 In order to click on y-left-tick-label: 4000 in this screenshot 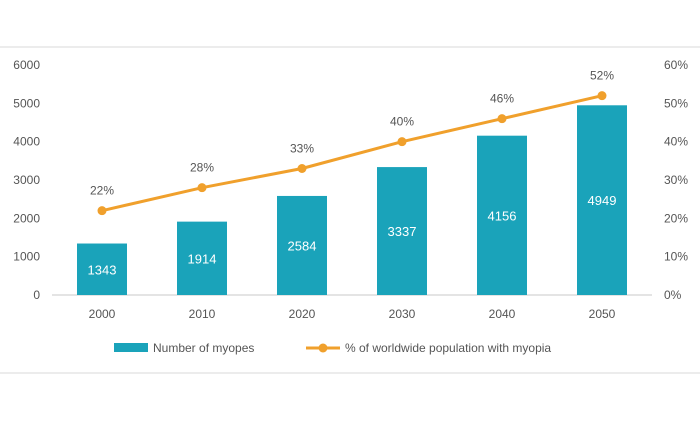, I will do `click(26, 142)`.